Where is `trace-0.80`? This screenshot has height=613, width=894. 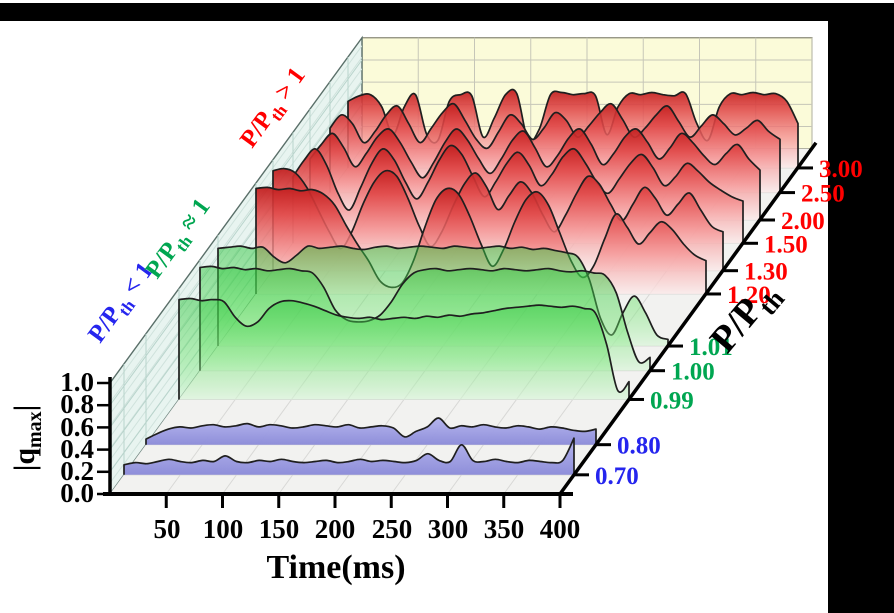
trace-0.80 is located at coordinates (371, 431).